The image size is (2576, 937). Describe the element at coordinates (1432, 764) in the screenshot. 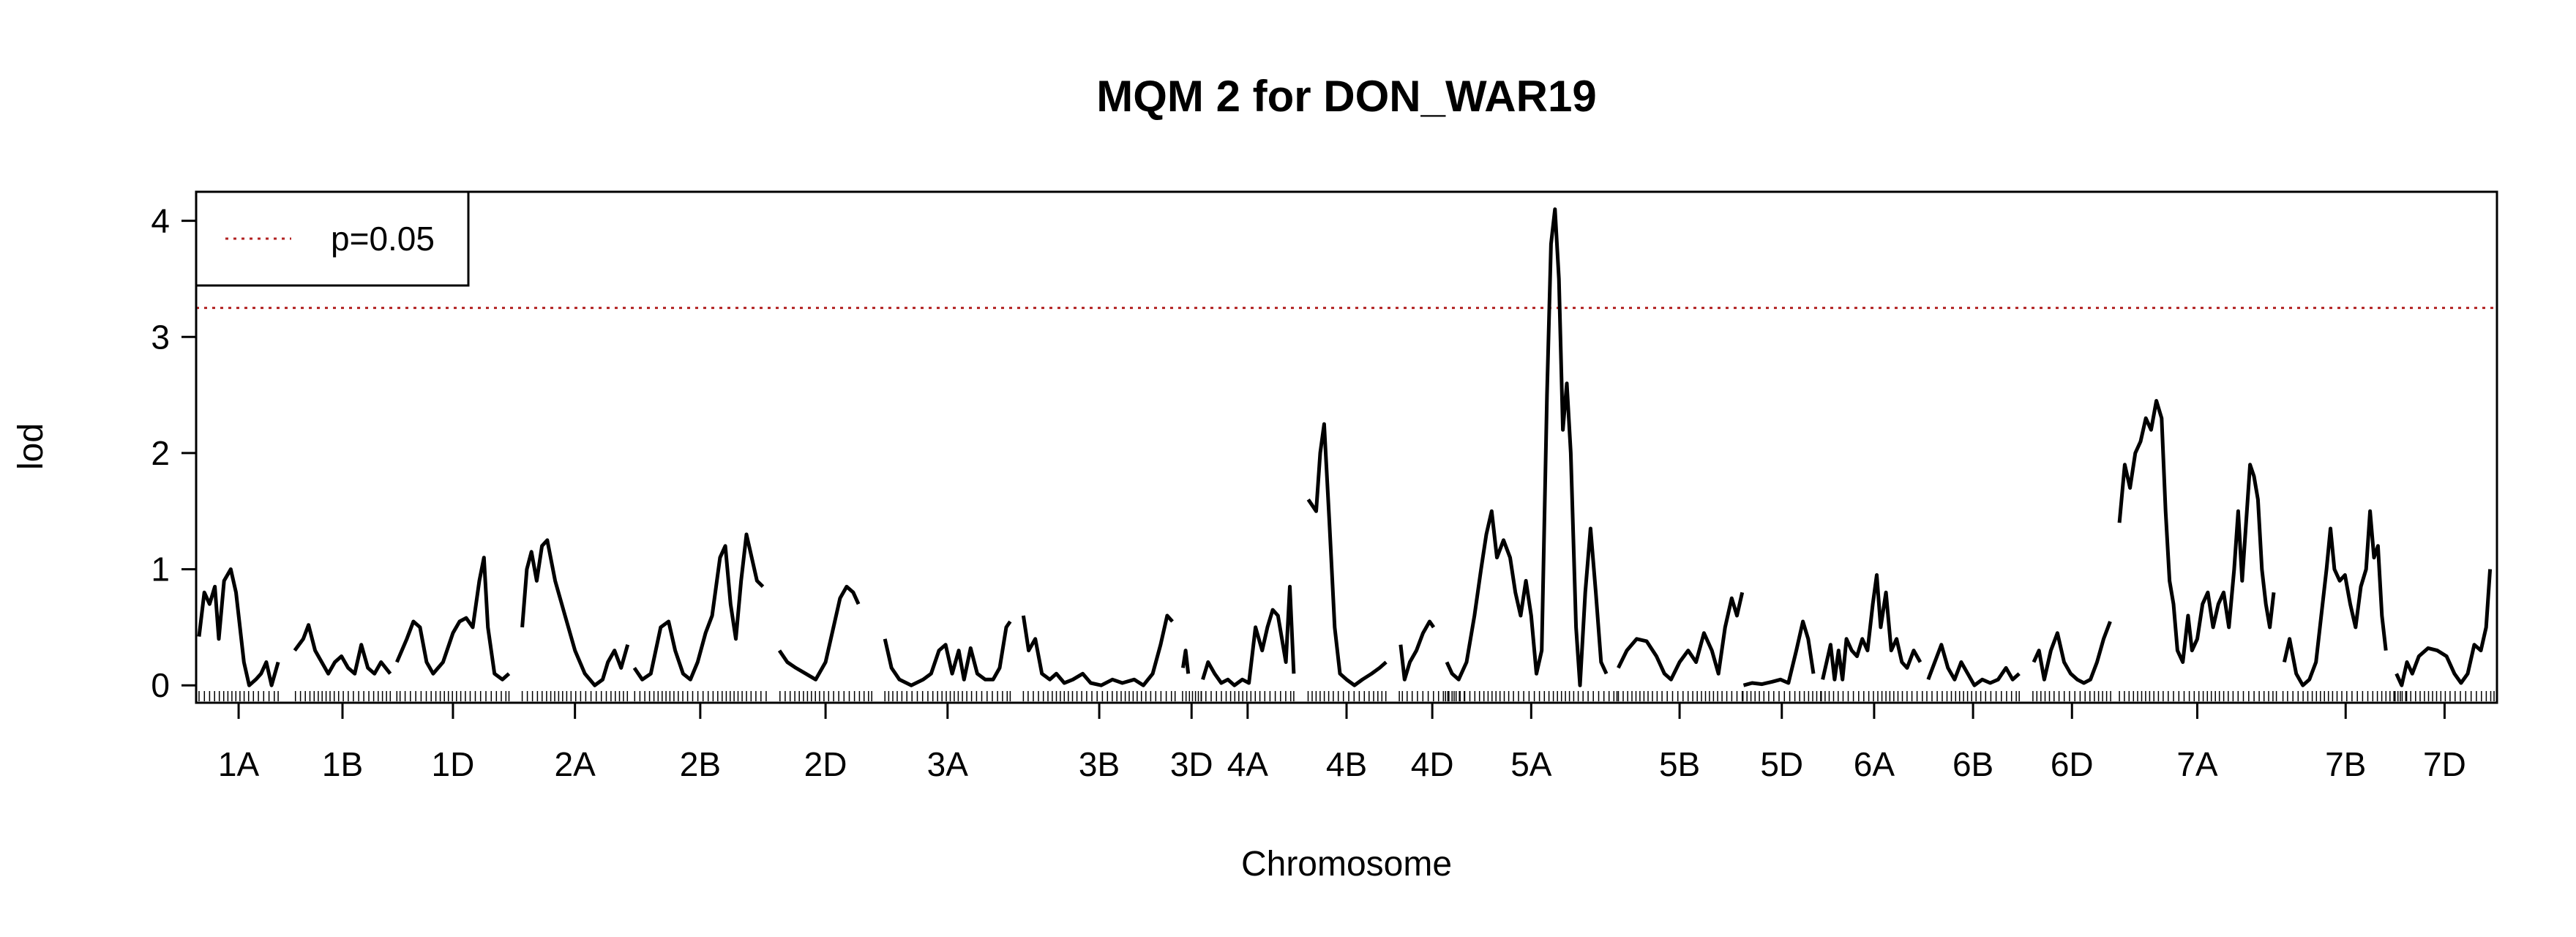

I see `x-tick-label-4d: 4D` at that location.